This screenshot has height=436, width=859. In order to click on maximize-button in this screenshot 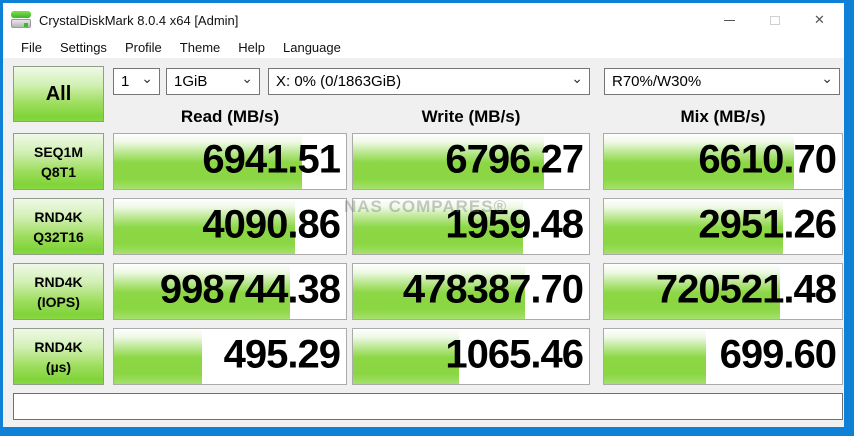, I will do `click(774, 20)`.